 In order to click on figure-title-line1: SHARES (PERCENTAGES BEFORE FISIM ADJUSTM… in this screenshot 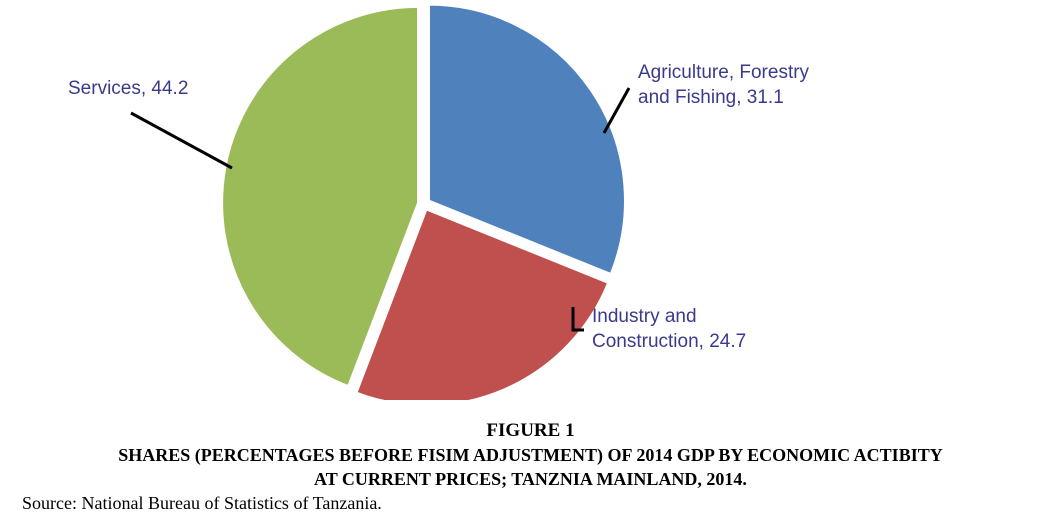, I will do `click(530, 455)`.